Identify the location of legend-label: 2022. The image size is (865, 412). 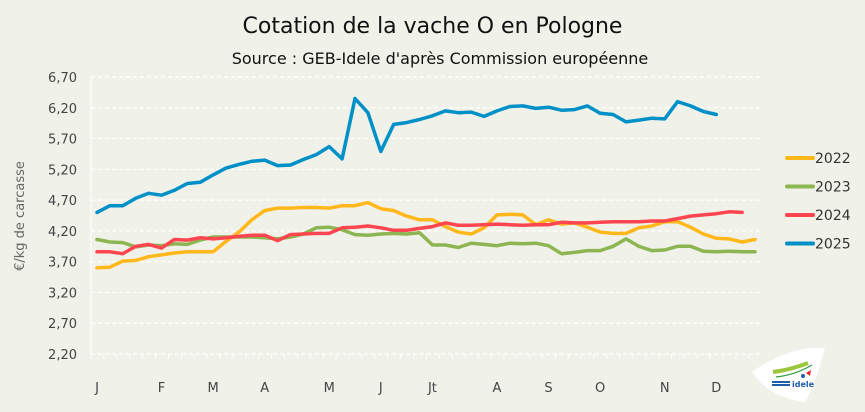
(833, 159).